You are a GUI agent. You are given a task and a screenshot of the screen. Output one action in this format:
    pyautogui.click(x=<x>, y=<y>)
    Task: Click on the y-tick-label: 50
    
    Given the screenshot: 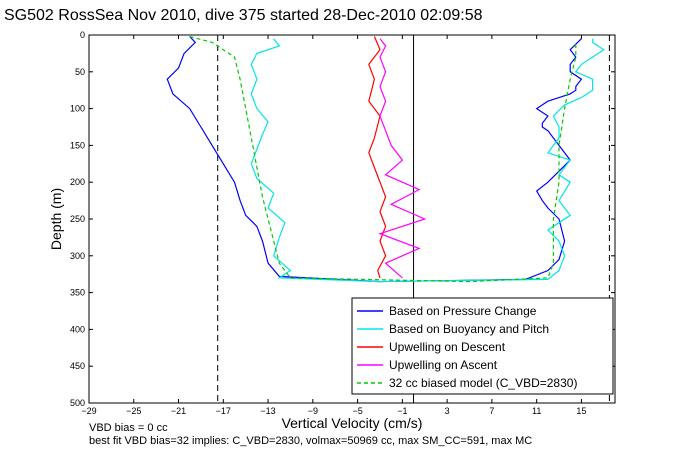 What is the action you would take?
    pyautogui.click(x=80, y=72)
    